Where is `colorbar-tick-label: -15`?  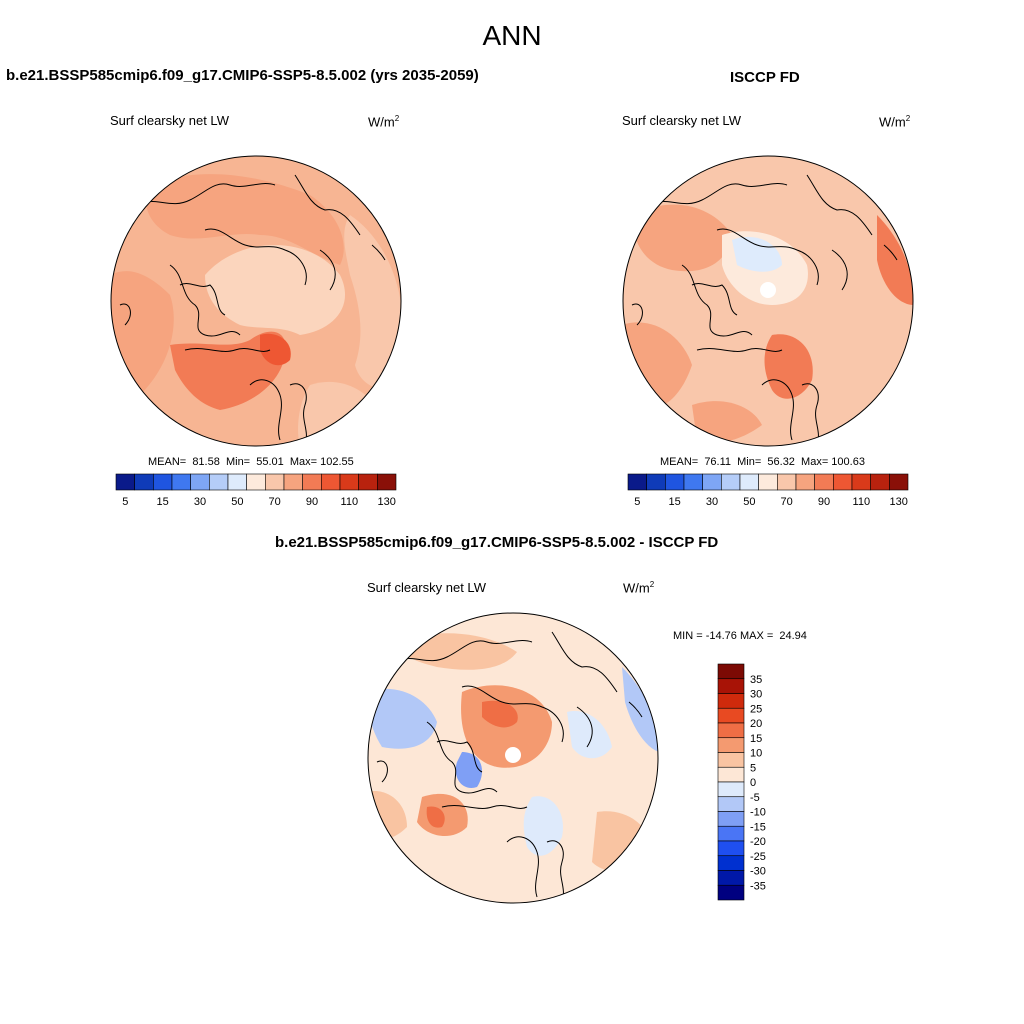 colorbar-tick-label: -15 is located at coordinates (758, 827).